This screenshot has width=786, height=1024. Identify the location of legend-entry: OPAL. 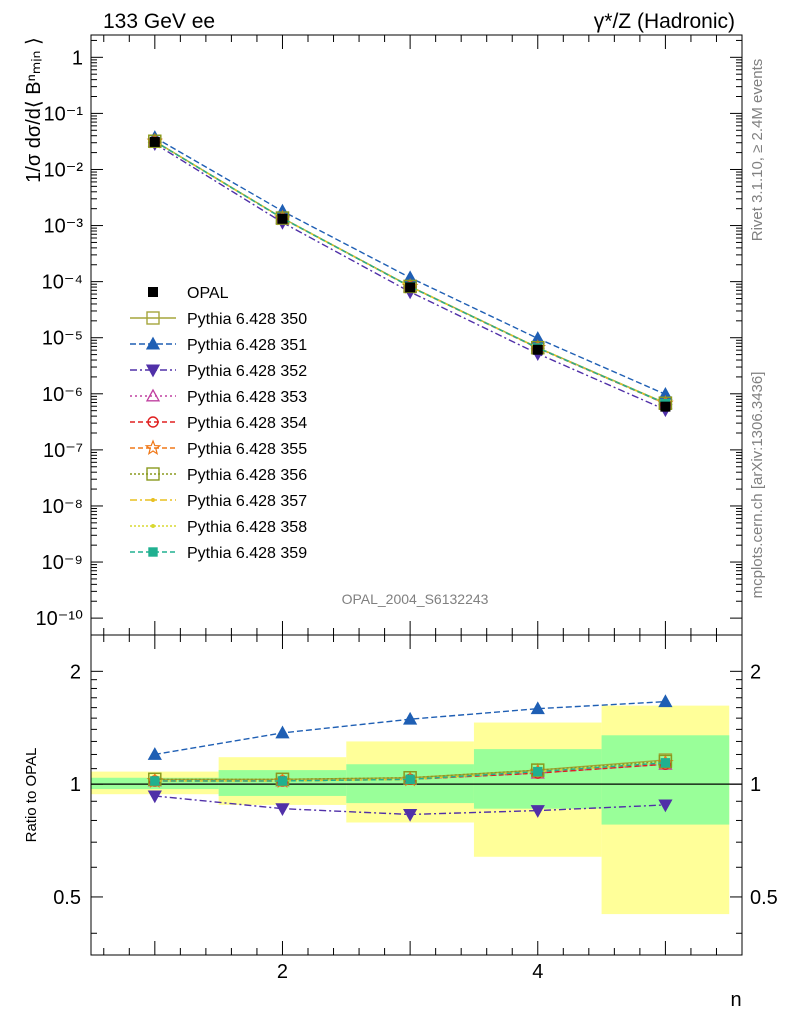
(188, 293).